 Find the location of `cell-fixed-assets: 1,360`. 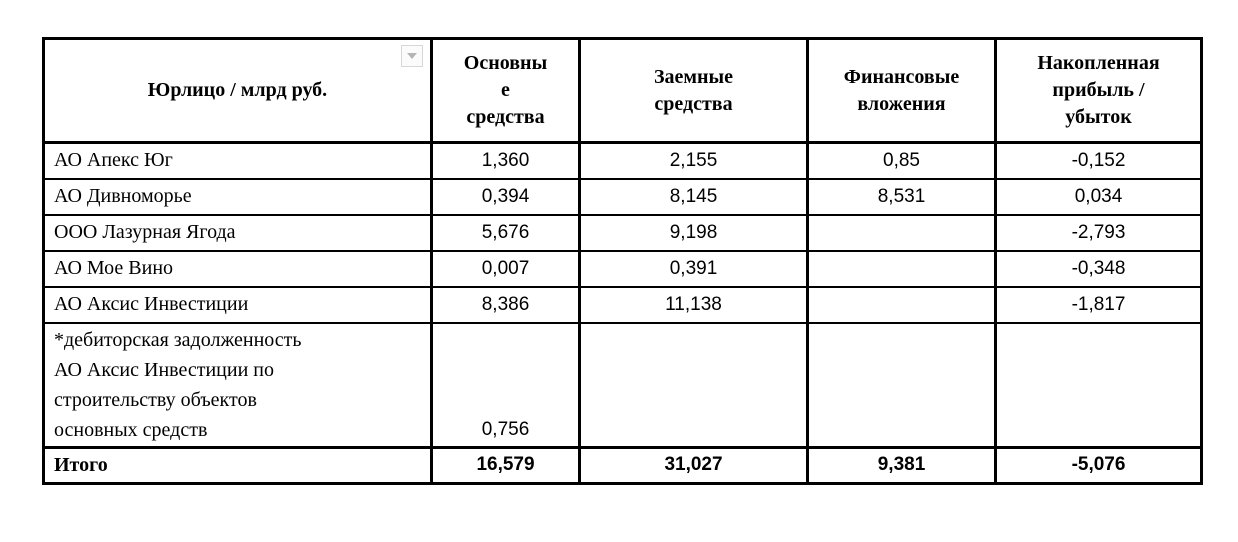

cell-fixed-assets: 1,360 is located at coordinates (505, 160).